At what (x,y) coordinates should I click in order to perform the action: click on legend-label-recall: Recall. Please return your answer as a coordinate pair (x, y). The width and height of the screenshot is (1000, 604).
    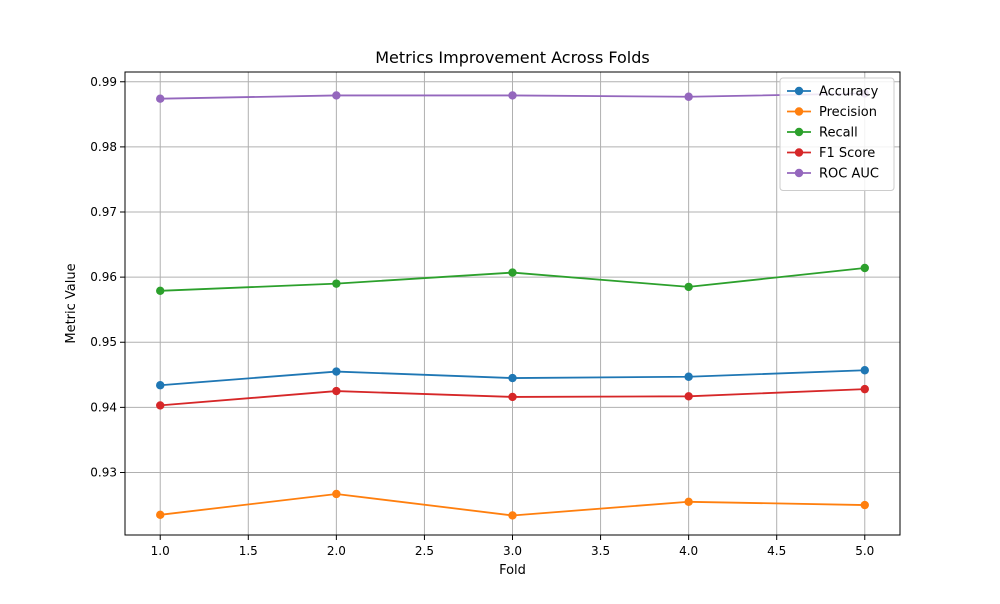
    Looking at the image, I should click on (838, 133).